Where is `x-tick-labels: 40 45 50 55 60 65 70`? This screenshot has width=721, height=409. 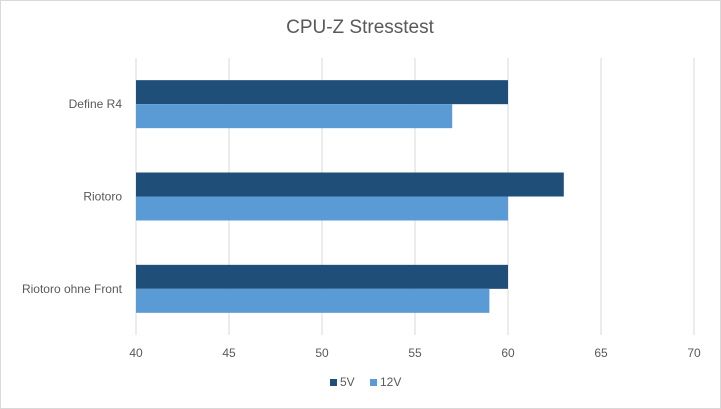 x-tick-labels: 40 45 50 55 60 65 70 is located at coordinates (415, 353).